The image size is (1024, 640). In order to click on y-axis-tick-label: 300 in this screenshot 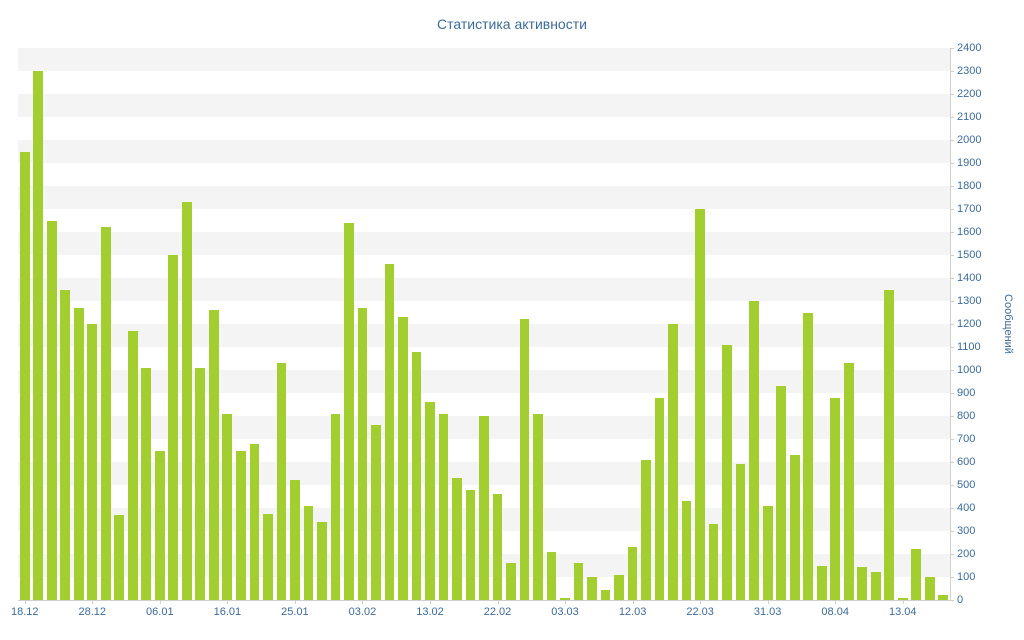, I will do `click(966, 531)`.